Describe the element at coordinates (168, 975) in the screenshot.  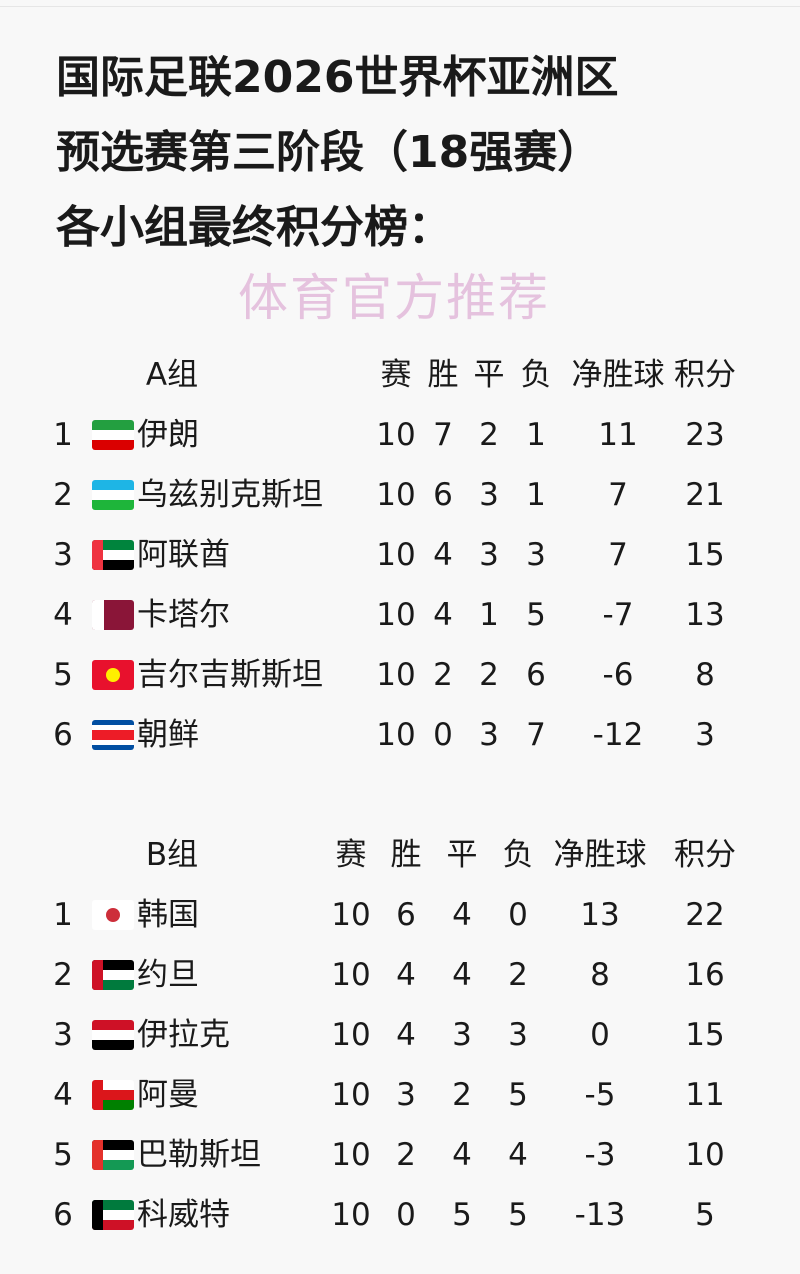
I see `team-name: 约旦` at that location.